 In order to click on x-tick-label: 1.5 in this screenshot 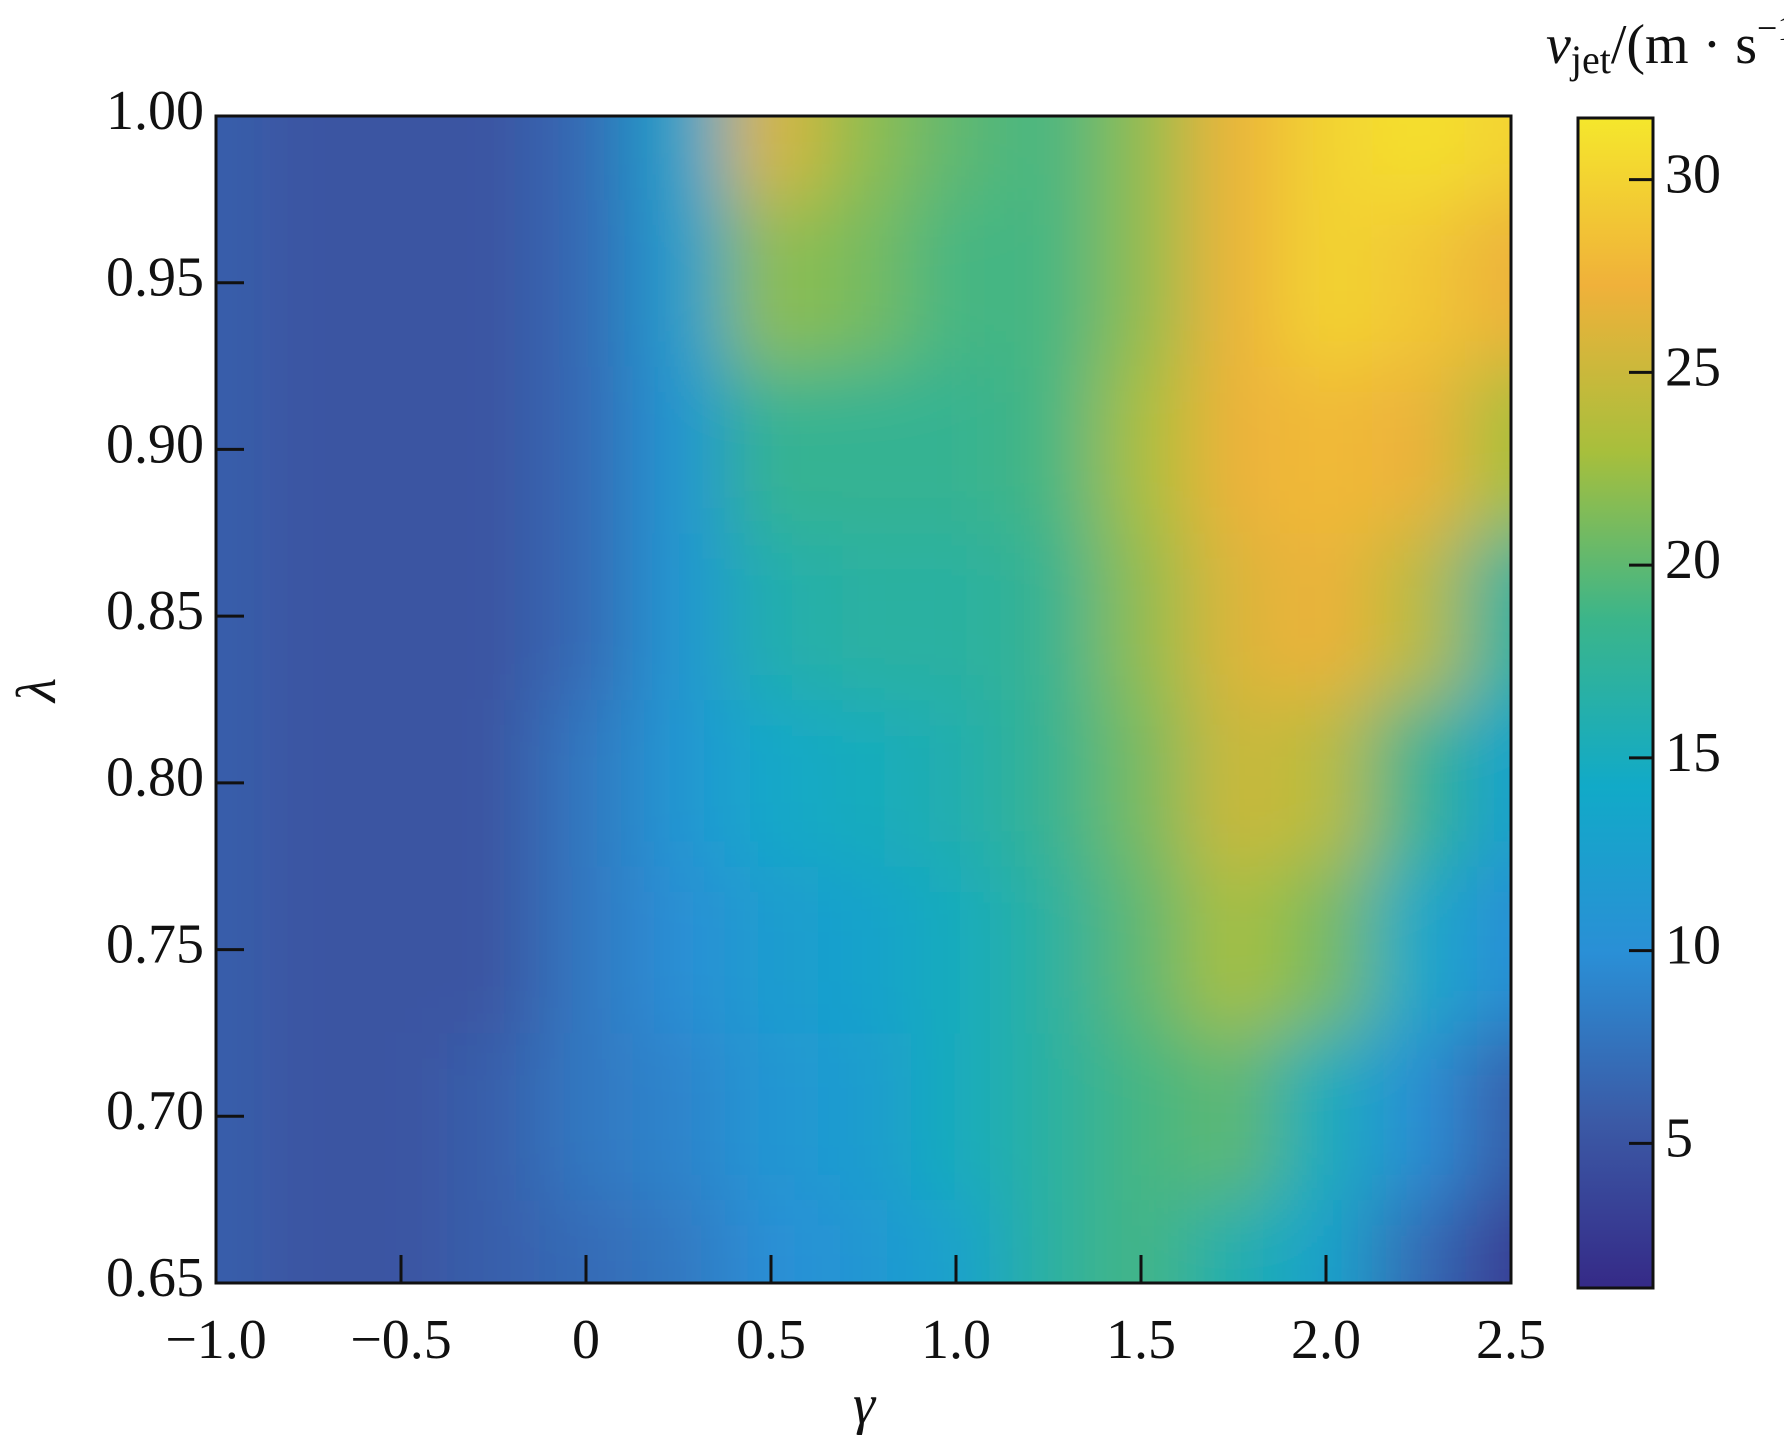, I will do `click(1141, 1340)`.